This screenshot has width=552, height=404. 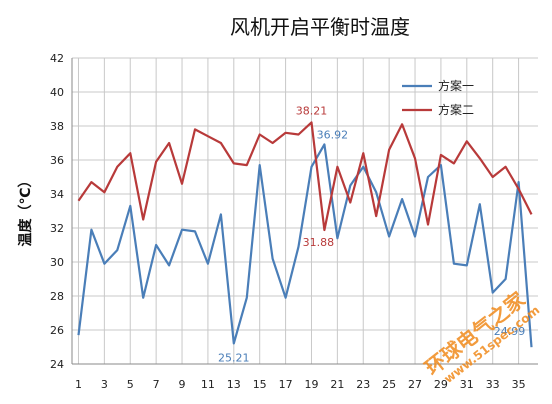 What do you see at coordinates (57, 296) in the screenshot?
I see `y-tick-label: 28` at bounding box center [57, 296].